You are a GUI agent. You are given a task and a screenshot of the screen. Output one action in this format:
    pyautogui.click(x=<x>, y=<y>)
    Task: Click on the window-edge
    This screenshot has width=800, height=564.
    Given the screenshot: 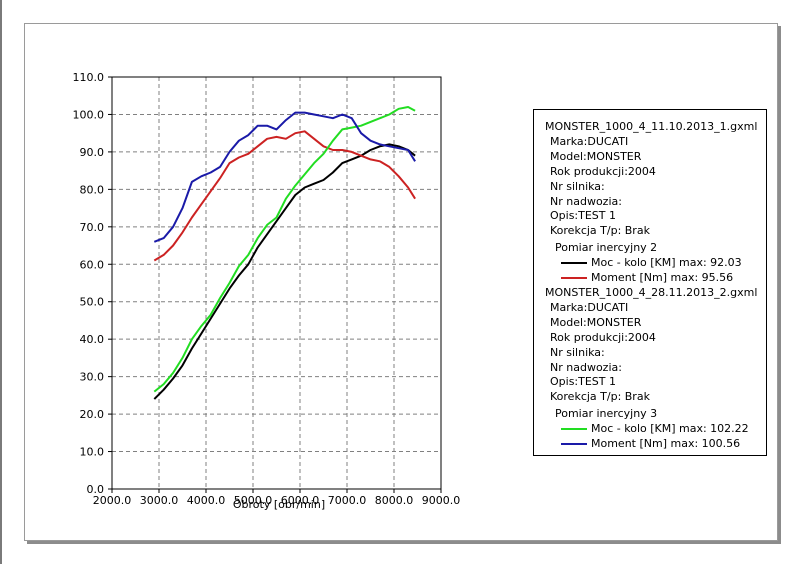 What is the action you would take?
    pyautogui.click(x=1, y=282)
    